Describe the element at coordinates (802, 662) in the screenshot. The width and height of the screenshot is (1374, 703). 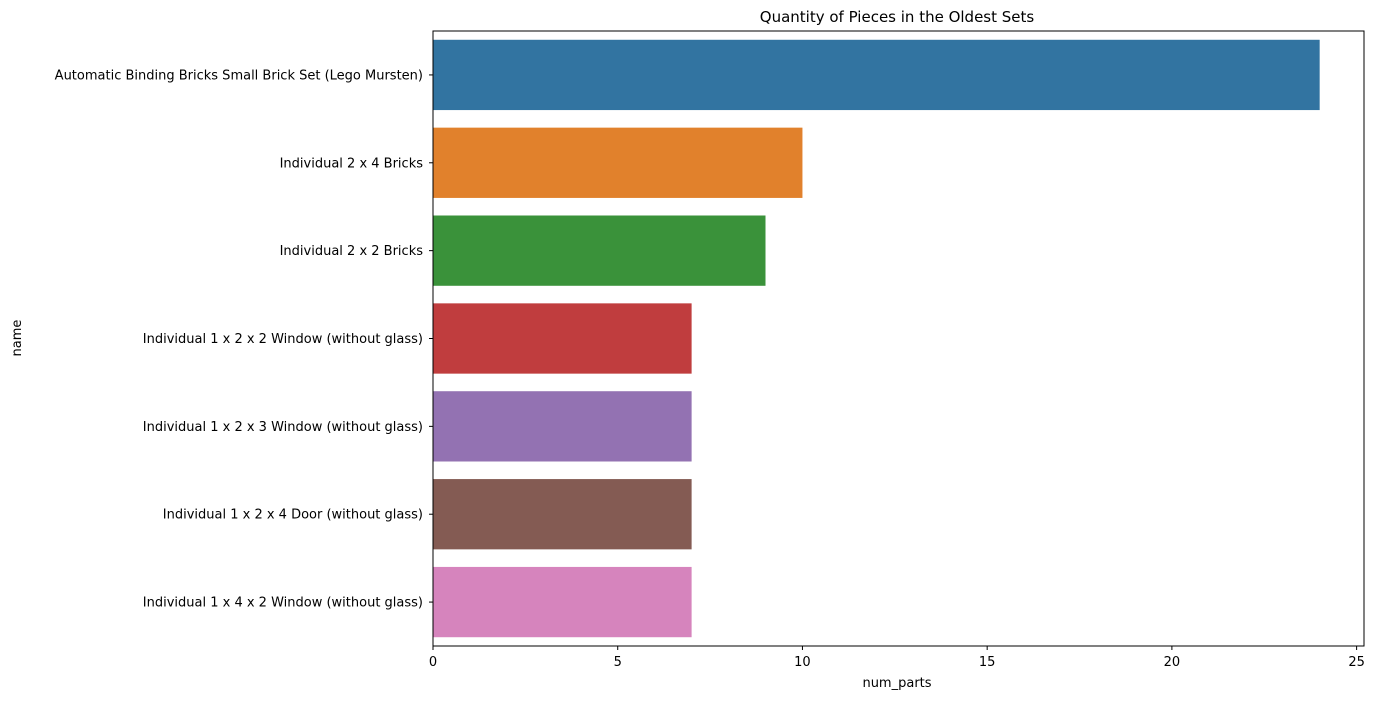
I see `x-tick-label: 10` at that location.